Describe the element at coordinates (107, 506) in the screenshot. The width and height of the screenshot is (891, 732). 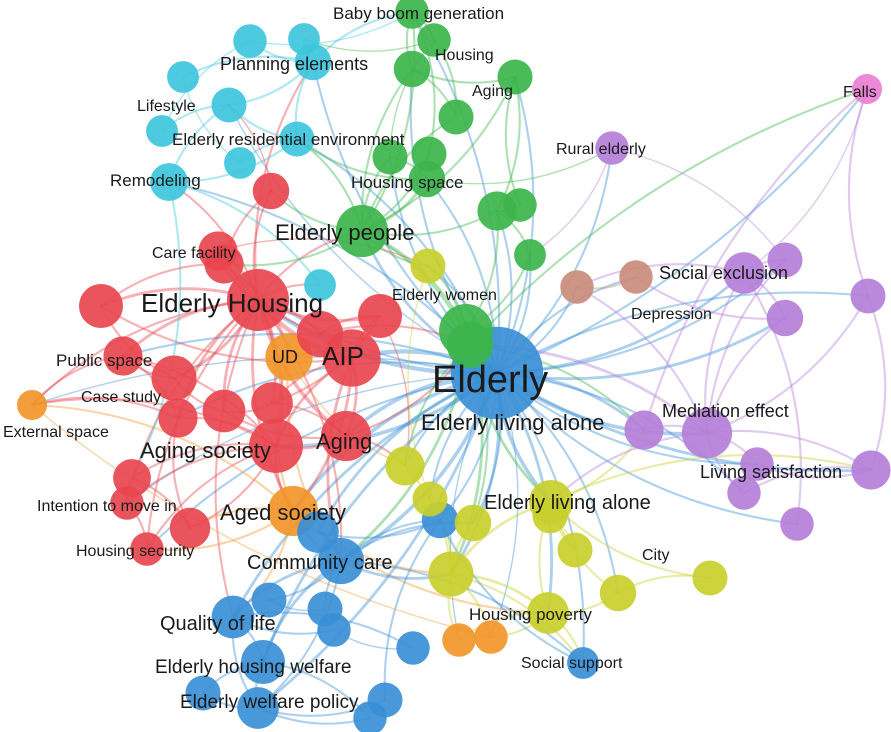
I see `label-intention-to-move-in: Intention to move in` at that location.